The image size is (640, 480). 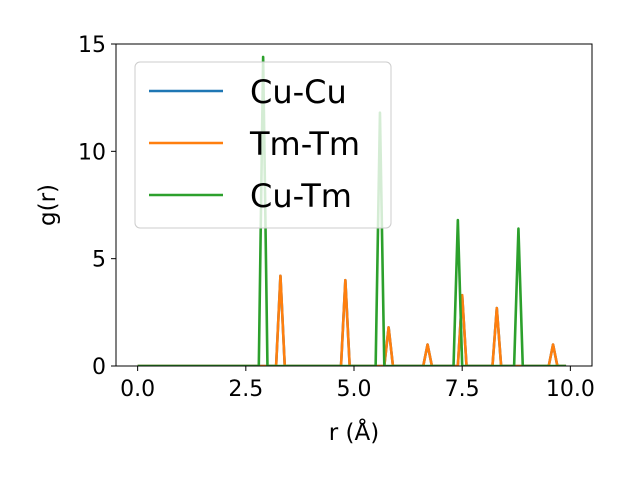 I want to click on legend-label: Tm-Tm, so click(x=304, y=144).